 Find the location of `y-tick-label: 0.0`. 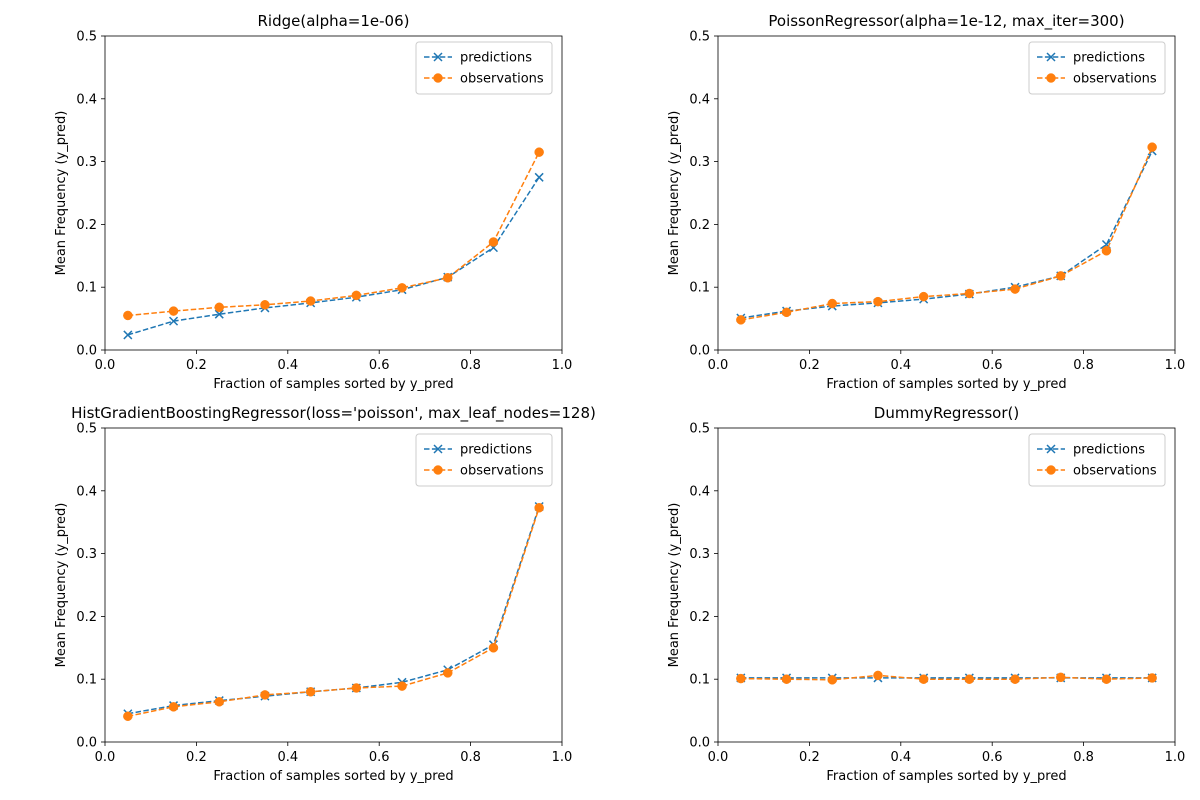

y-tick-label: 0.0 is located at coordinates (86, 743).